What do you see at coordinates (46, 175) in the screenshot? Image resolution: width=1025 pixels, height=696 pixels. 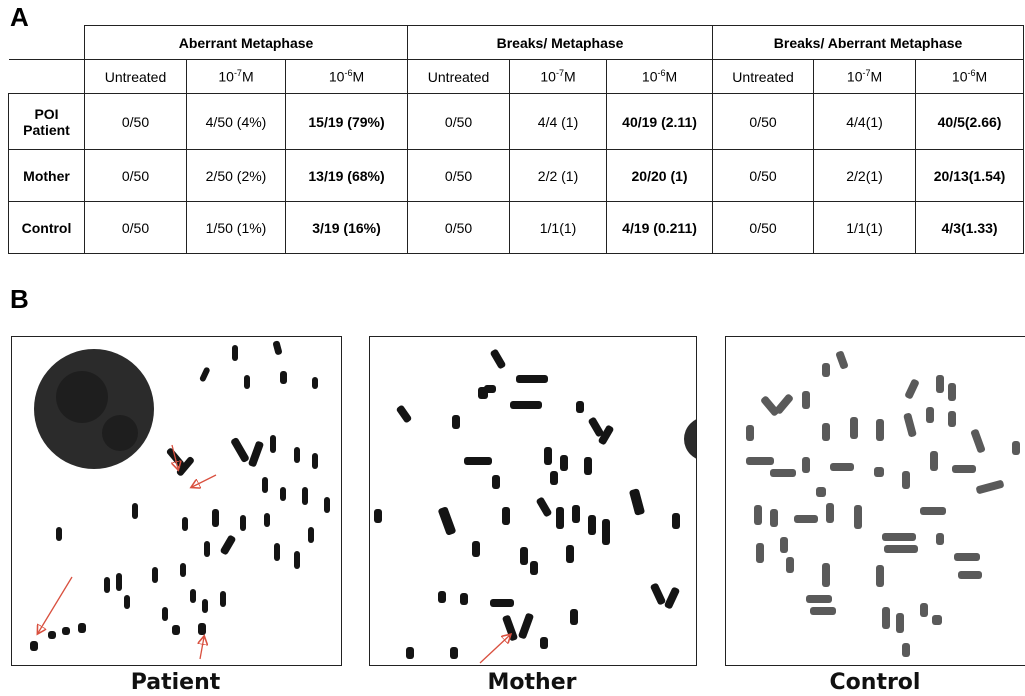 I see `row-label-mother: Mother` at bounding box center [46, 175].